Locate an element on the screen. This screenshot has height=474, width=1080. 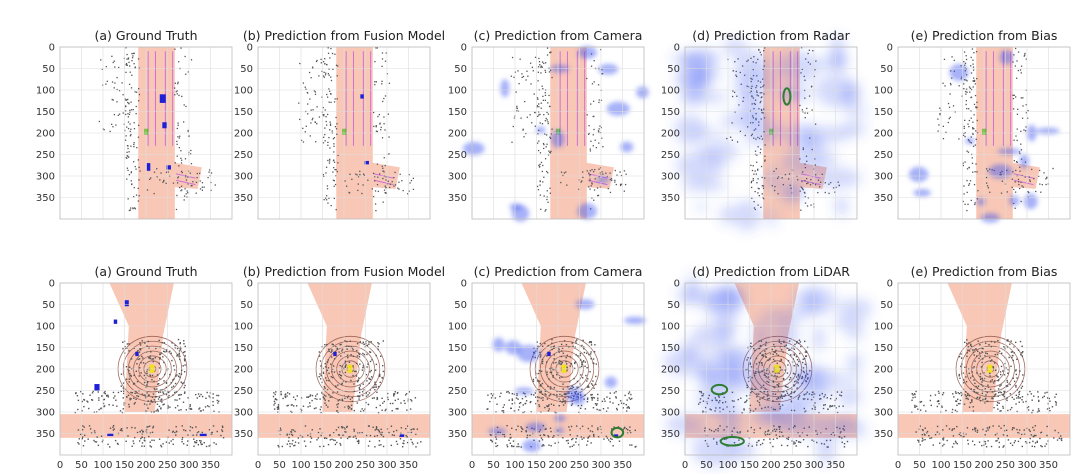
x-tick-label: 200 is located at coordinates (145, 465).